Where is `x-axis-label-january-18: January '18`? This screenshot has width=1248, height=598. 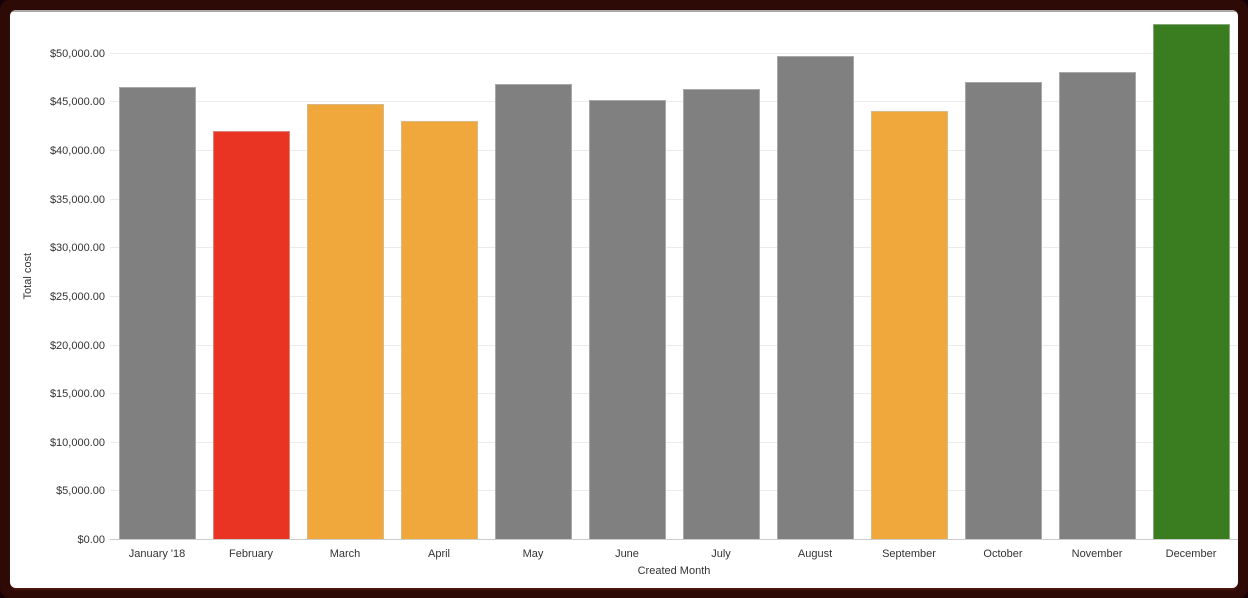
x-axis-label-january-18: January '18 is located at coordinates (157, 554).